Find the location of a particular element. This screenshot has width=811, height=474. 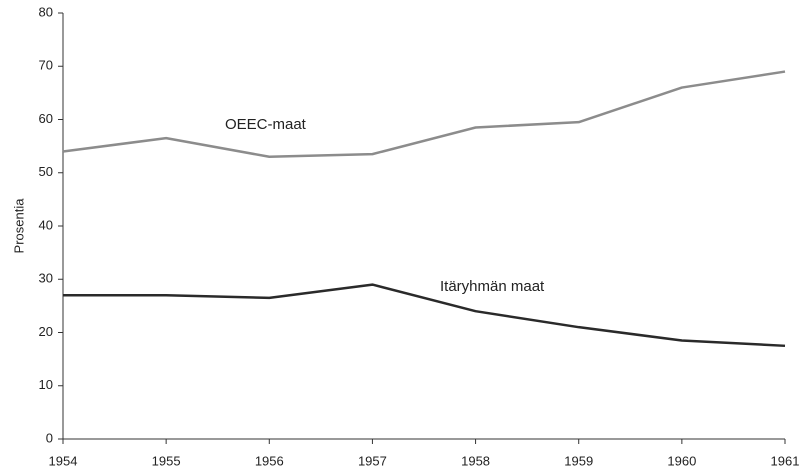

series-label: OEEC-maat is located at coordinates (266, 124).